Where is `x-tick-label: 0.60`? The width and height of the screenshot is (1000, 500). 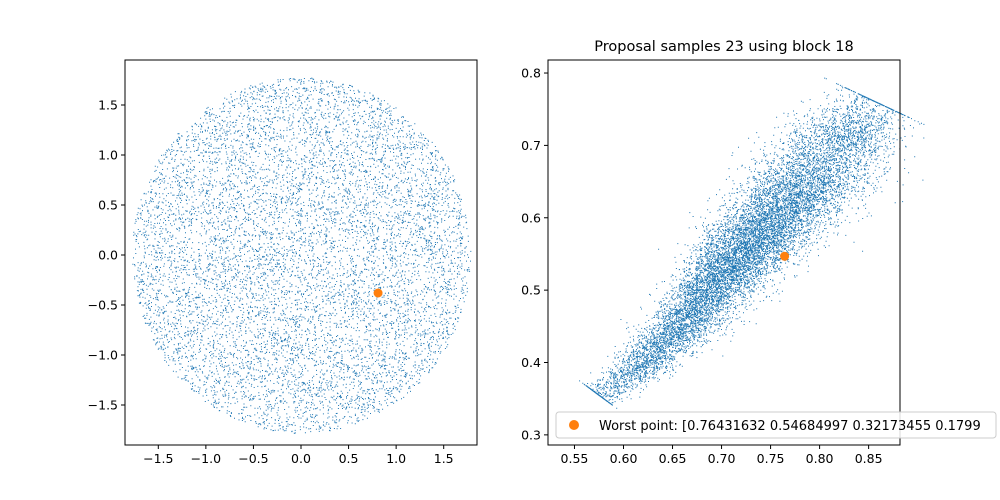 x-tick-label: 0.60 is located at coordinates (624, 458).